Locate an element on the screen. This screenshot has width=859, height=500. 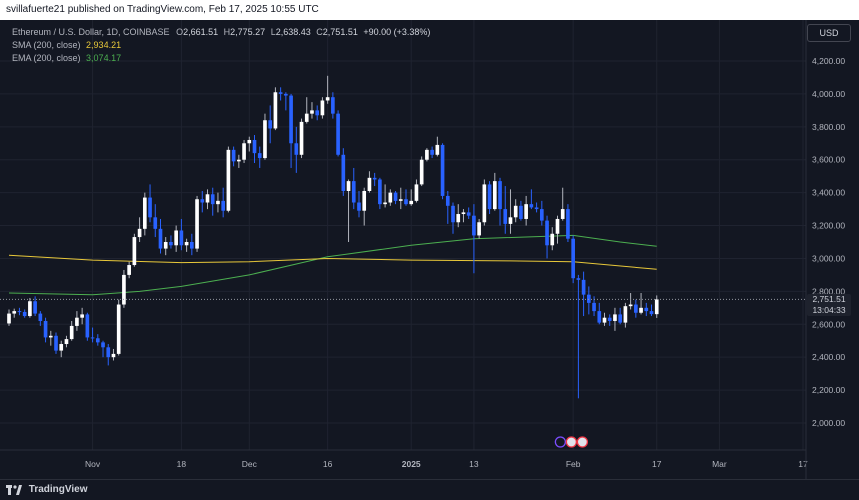
x-tick-label: Mar is located at coordinates (719, 464).